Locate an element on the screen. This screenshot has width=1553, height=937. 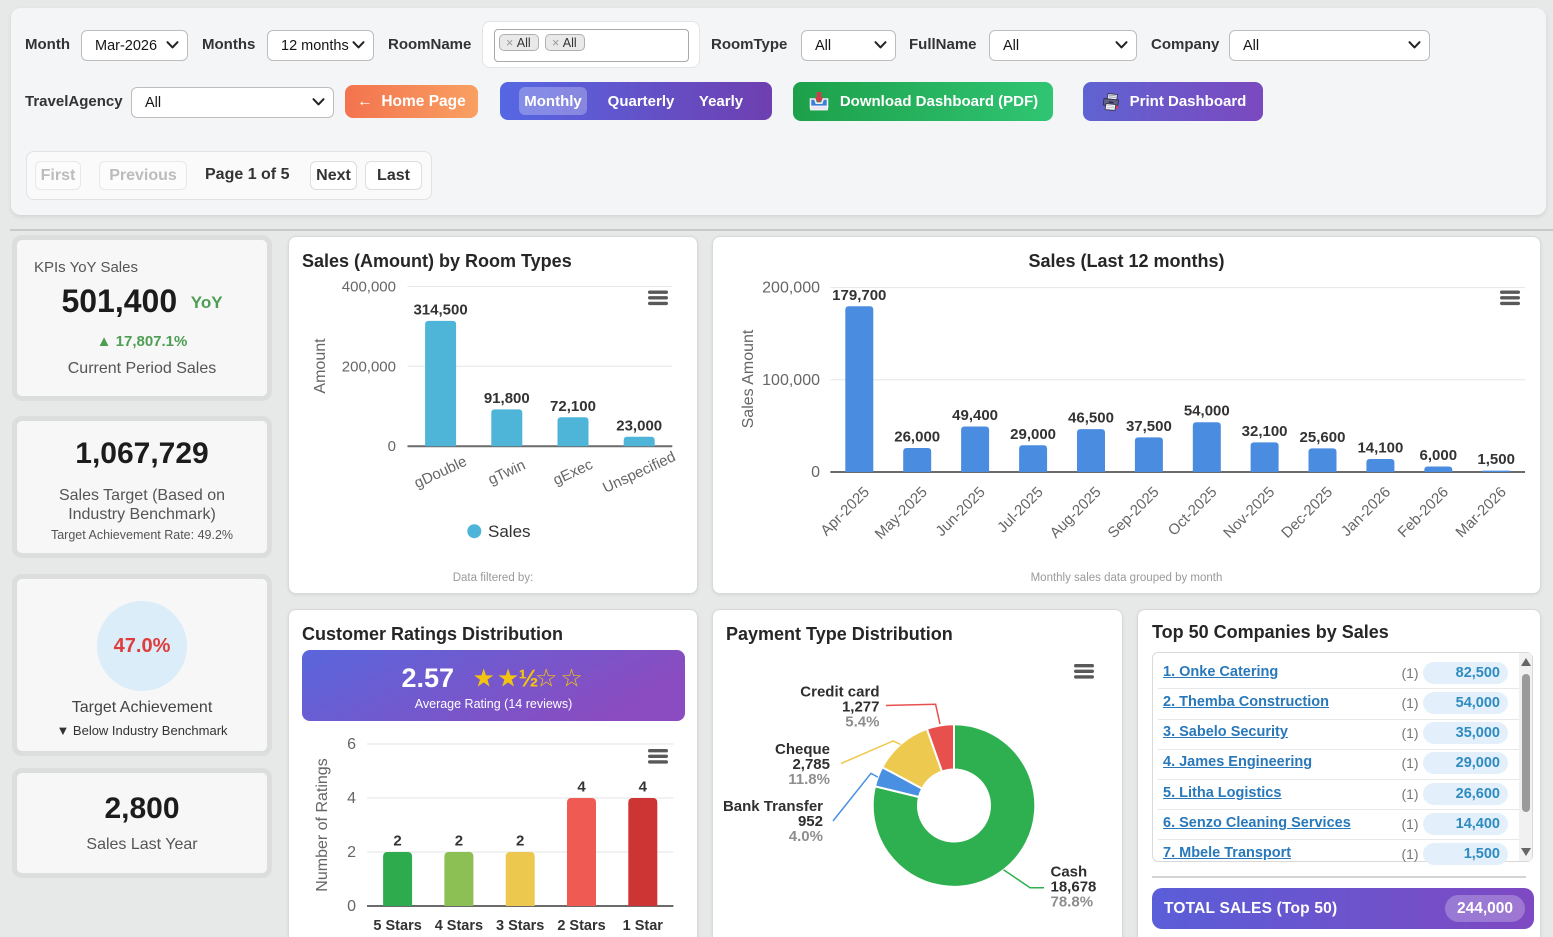
svg-text: Payment Type Distribution is located at coordinates (839, 634).